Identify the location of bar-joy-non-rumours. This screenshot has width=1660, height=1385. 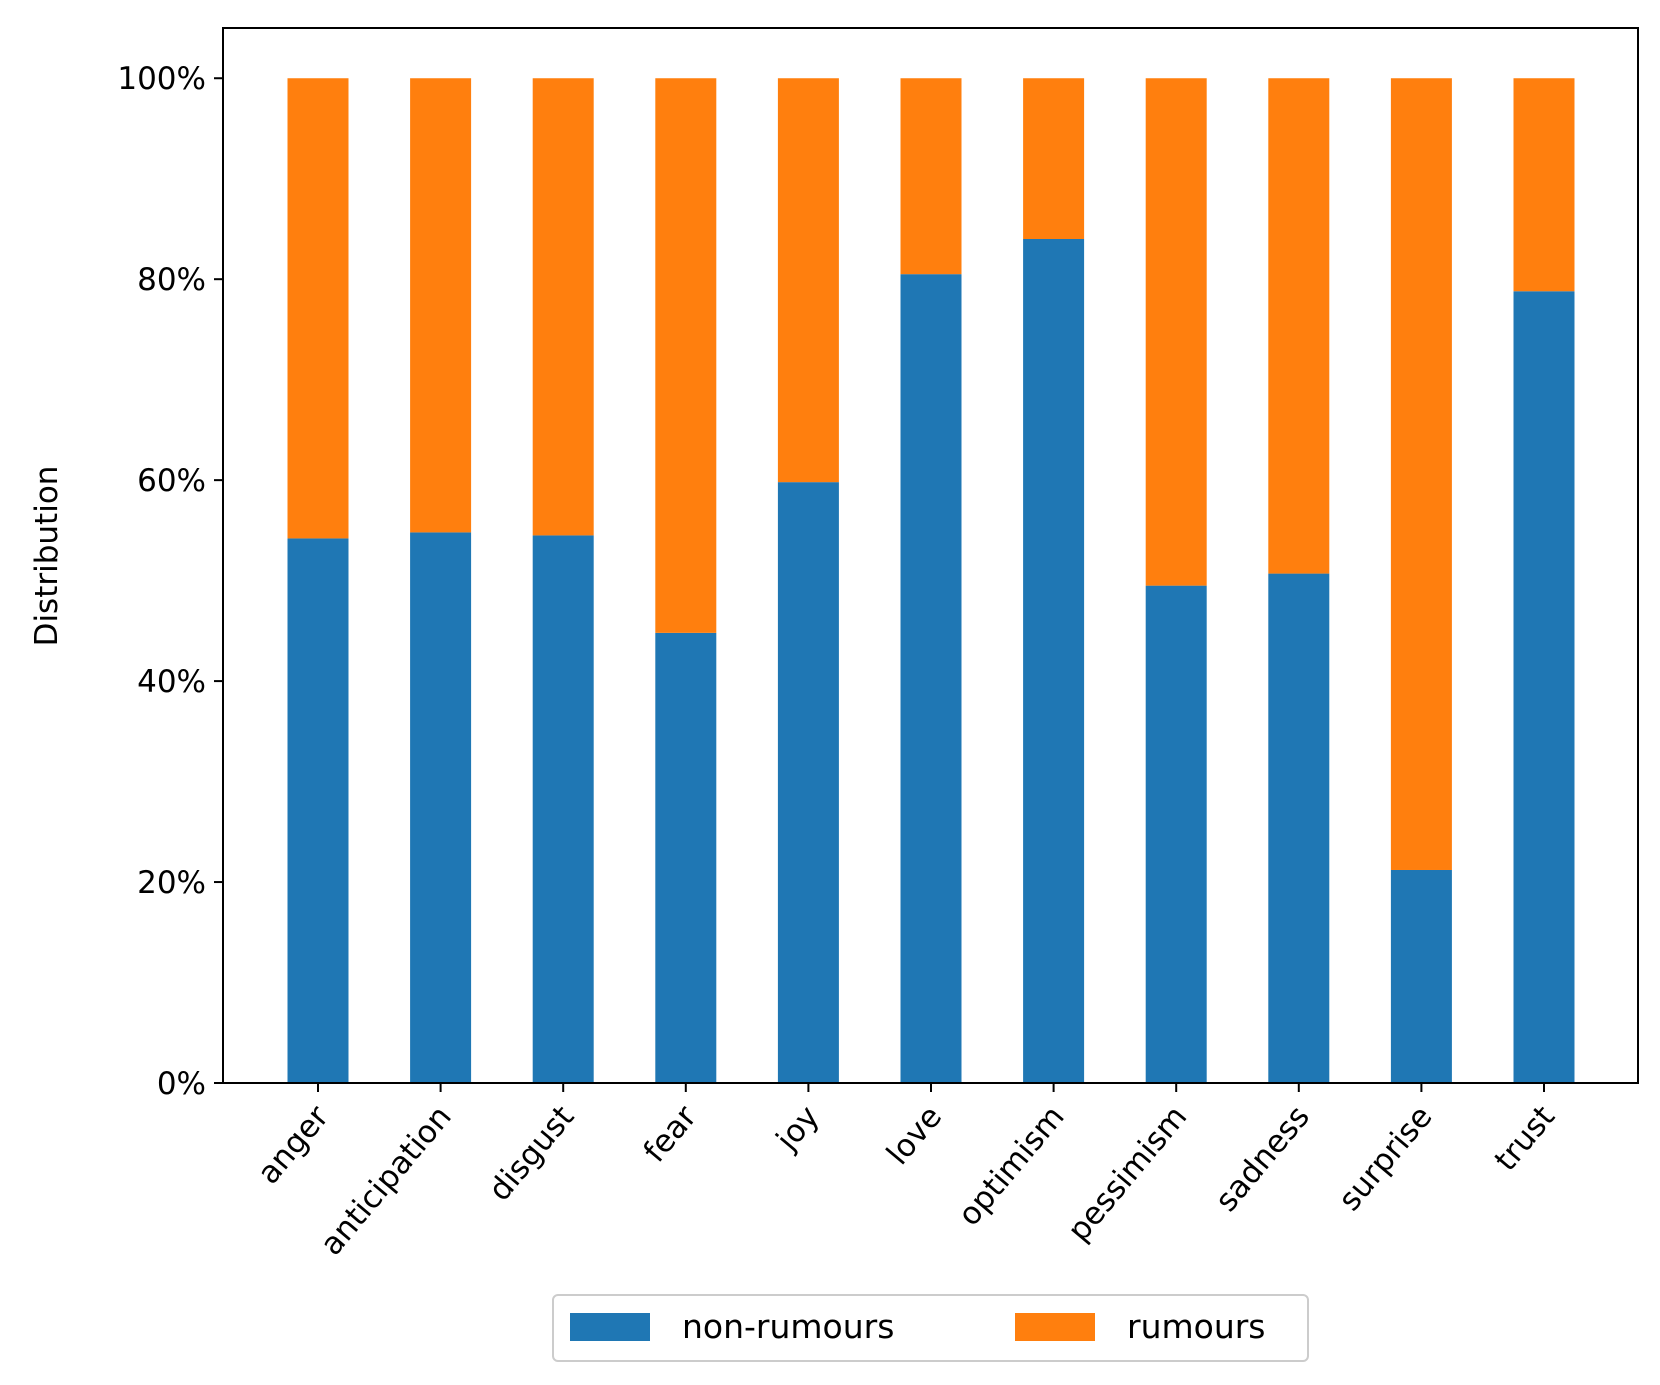
(808, 782).